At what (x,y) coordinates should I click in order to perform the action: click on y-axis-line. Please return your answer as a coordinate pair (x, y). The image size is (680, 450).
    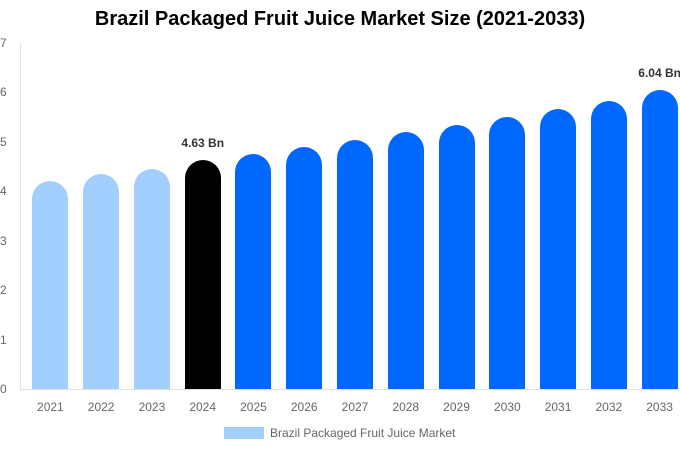
    Looking at the image, I should click on (20, 216).